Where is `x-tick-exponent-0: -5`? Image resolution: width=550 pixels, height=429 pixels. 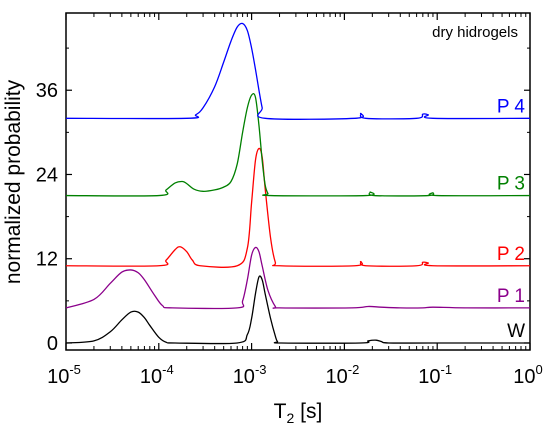 x-tick-exponent-0: -5 is located at coordinates (75, 369).